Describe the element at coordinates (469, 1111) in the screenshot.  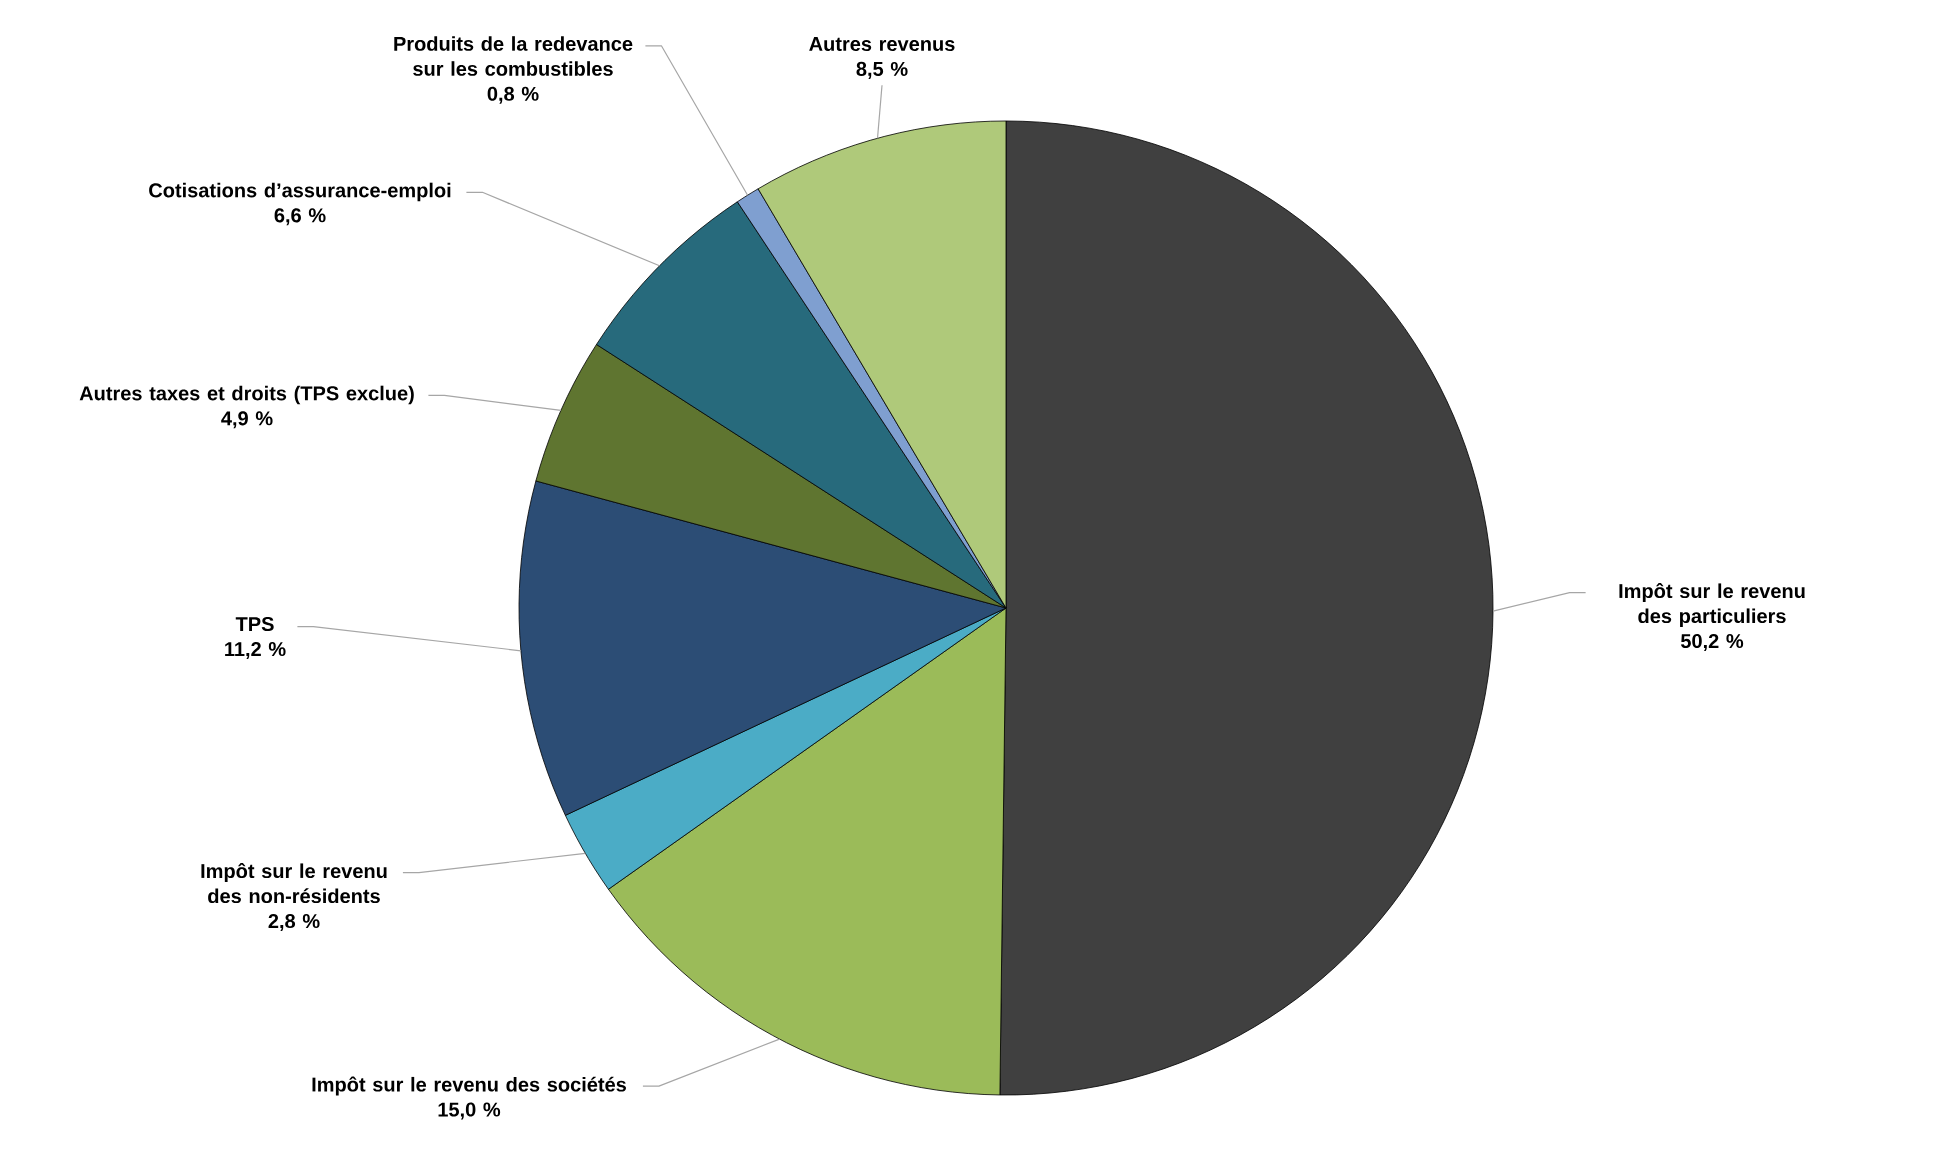
I see `data-label: 15,0 %` at that location.